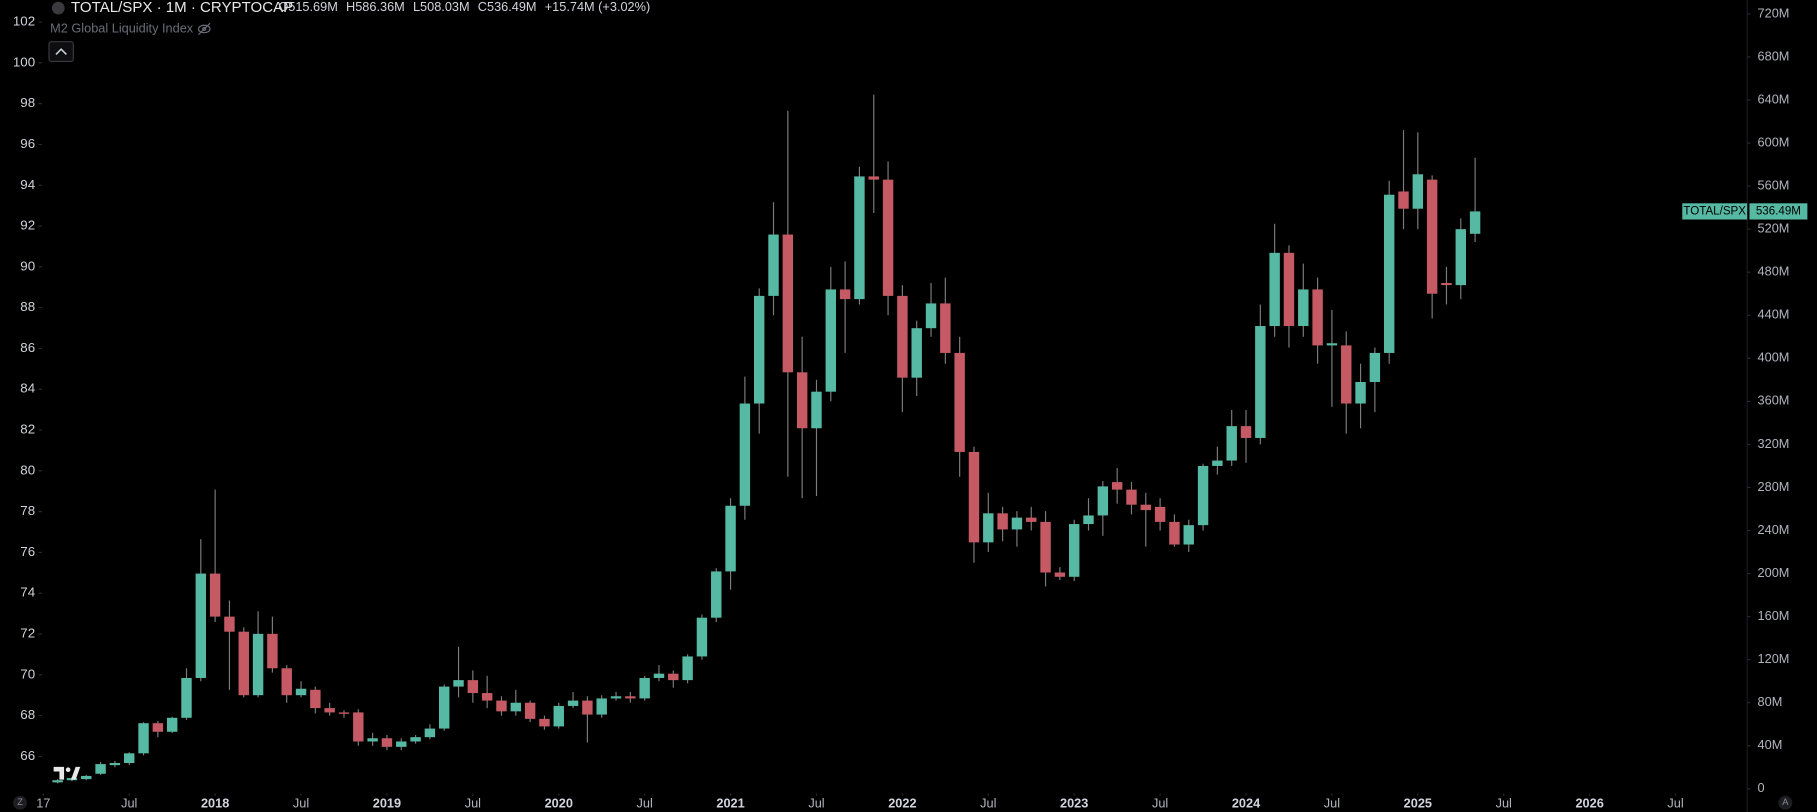 The width and height of the screenshot is (1817, 812). What do you see at coordinates (67, 773) in the screenshot?
I see `tradingview-logo` at bounding box center [67, 773].